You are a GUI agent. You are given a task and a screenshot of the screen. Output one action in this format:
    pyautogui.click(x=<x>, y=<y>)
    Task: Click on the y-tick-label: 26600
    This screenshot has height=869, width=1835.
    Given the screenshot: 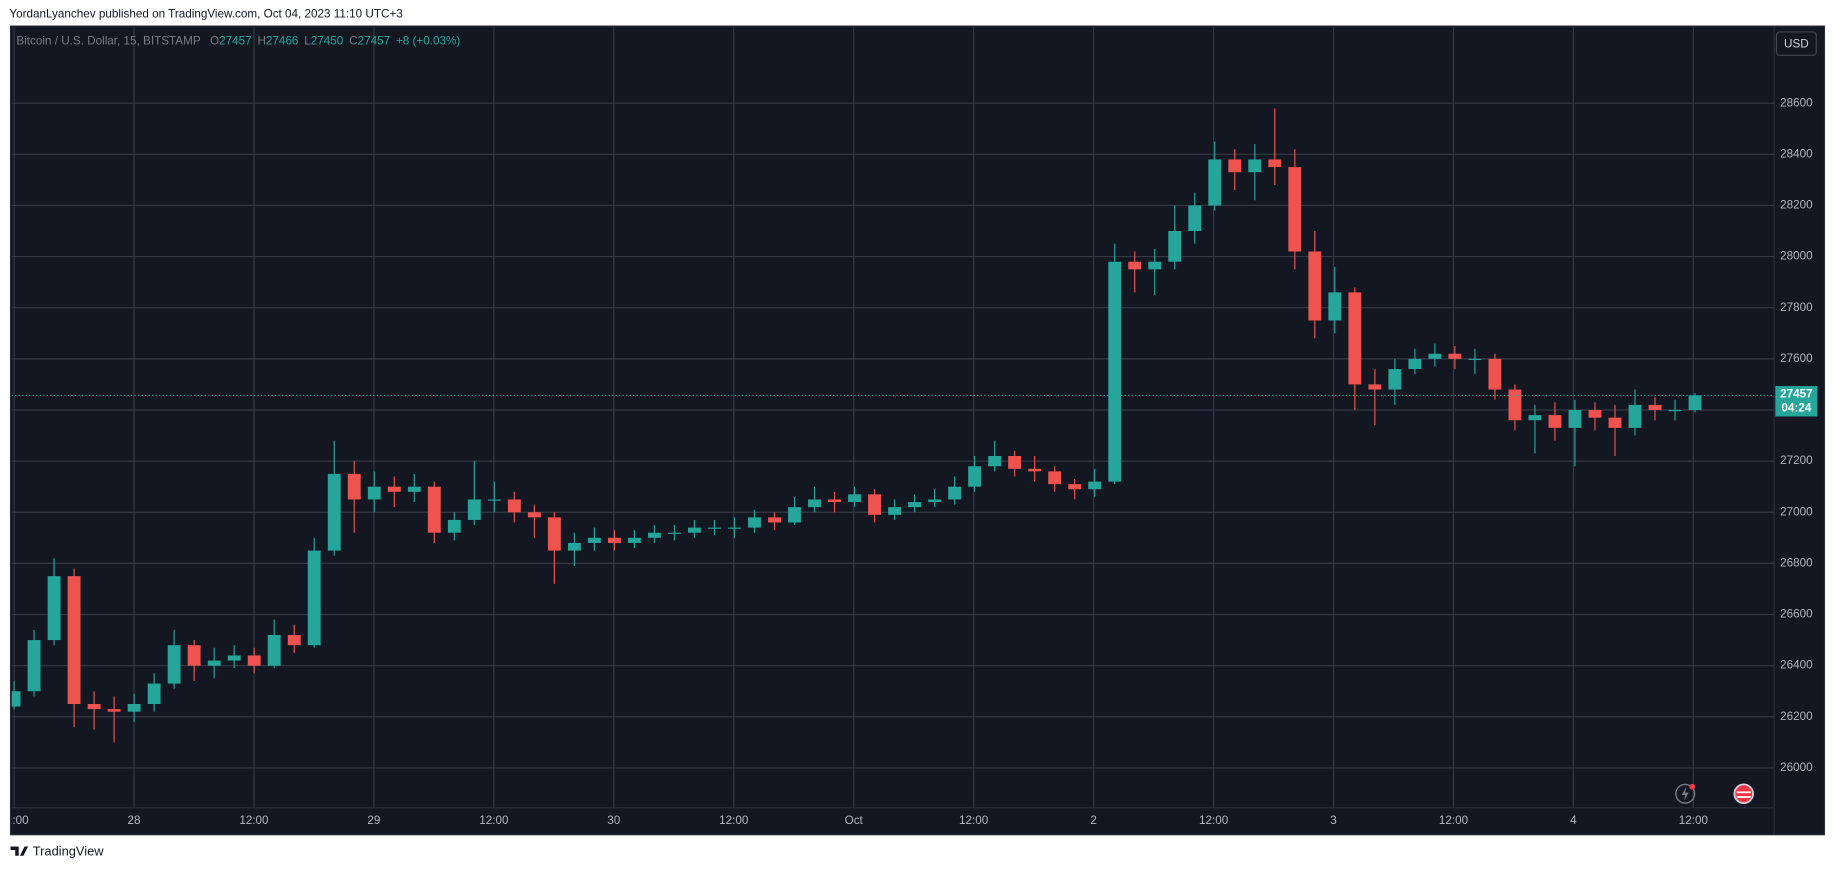 What is the action you would take?
    pyautogui.click(x=1796, y=614)
    